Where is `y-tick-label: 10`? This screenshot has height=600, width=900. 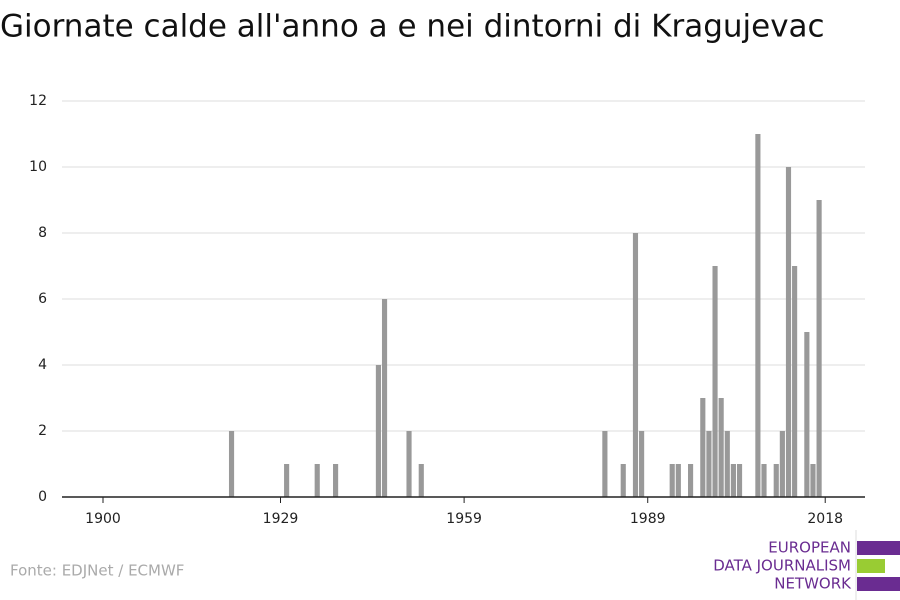 y-tick-label: 10 is located at coordinates (38, 167).